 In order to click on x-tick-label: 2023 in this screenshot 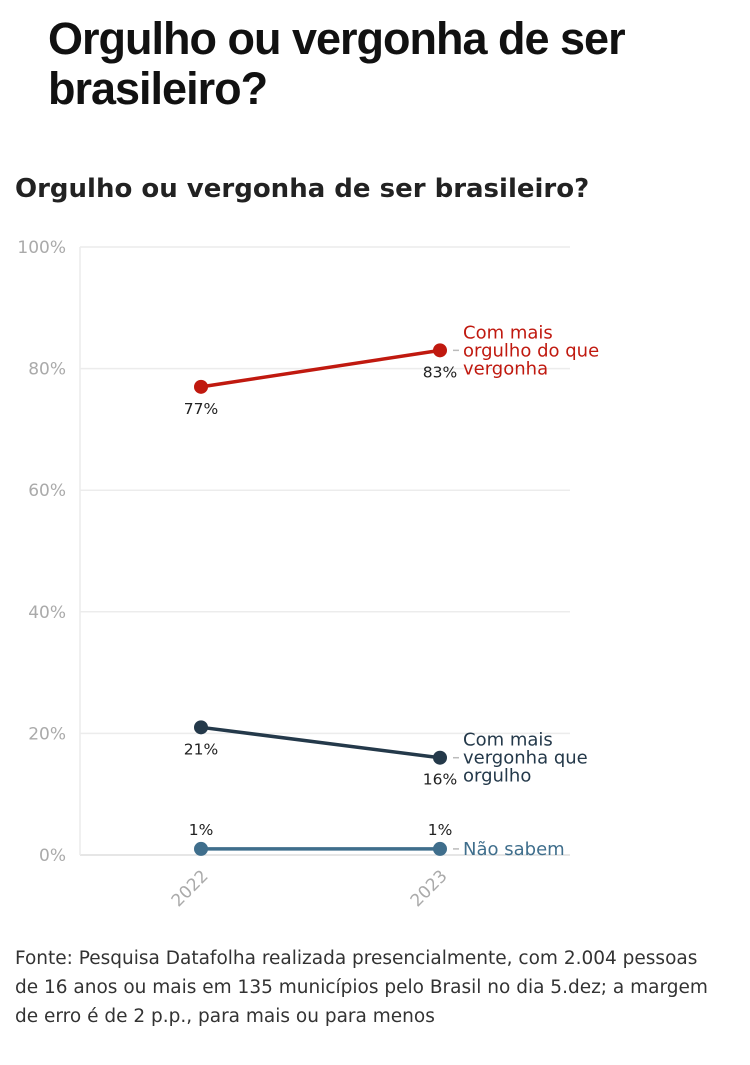, I will do `click(429, 888)`.